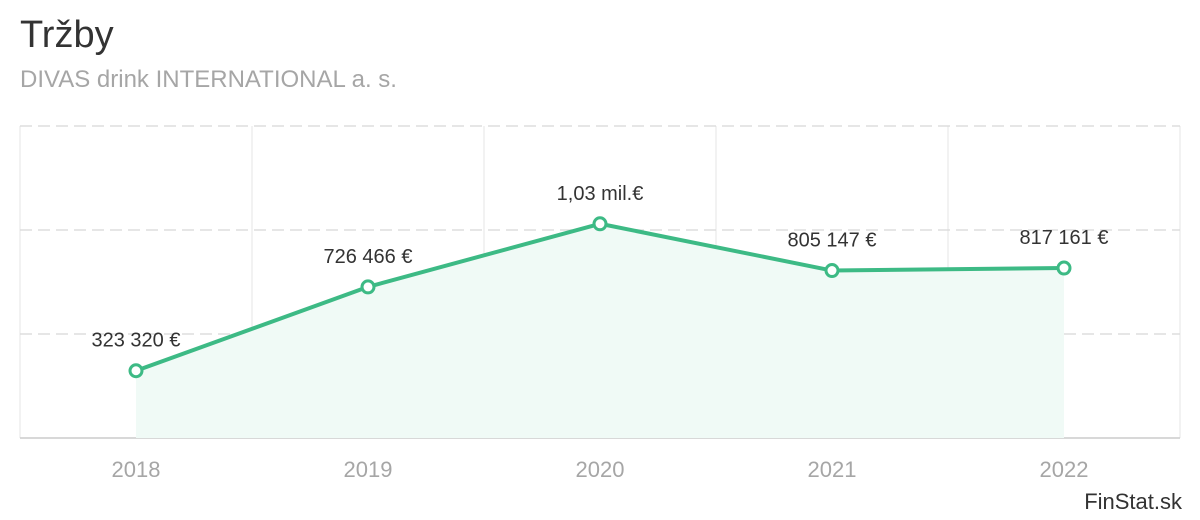  I want to click on chart-title: Tržby, so click(67, 35).